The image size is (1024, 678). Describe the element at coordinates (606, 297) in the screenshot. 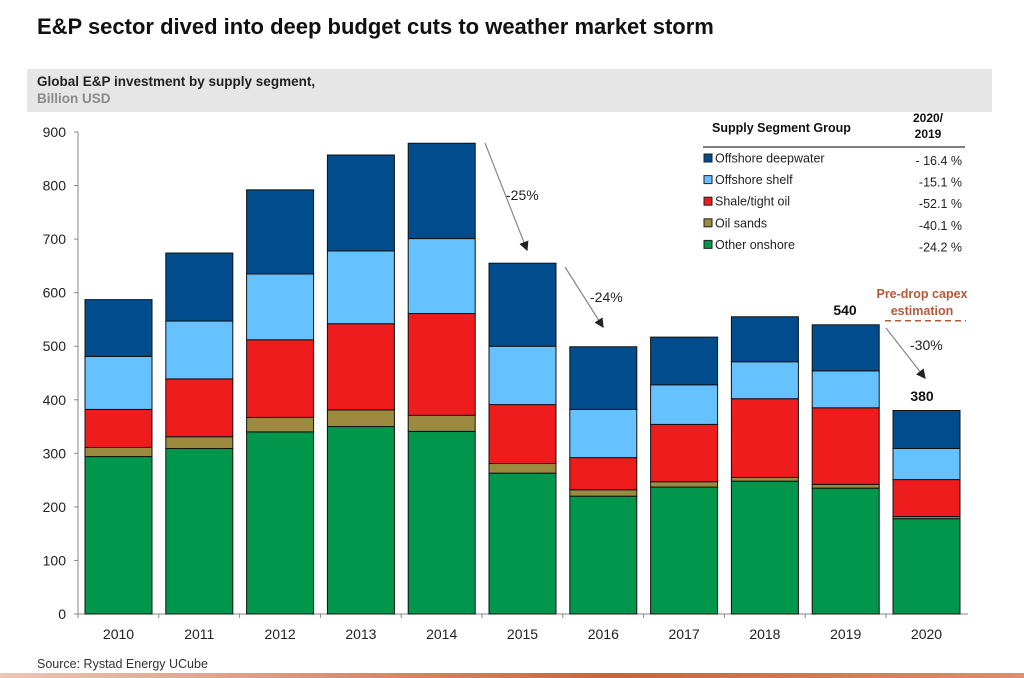

I see `drop-label: -24%` at that location.